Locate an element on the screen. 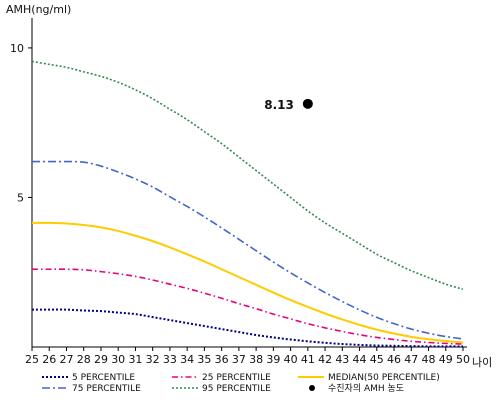 The width and height of the screenshot is (500, 400). x-tick-label: 48 is located at coordinates (429, 359).